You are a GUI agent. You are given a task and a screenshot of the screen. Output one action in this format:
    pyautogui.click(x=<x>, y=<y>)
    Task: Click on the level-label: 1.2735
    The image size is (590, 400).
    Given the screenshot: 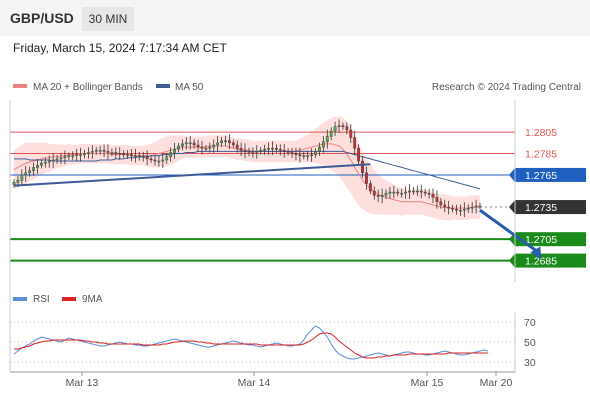 What is the action you would take?
    pyautogui.click(x=541, y=208)
    